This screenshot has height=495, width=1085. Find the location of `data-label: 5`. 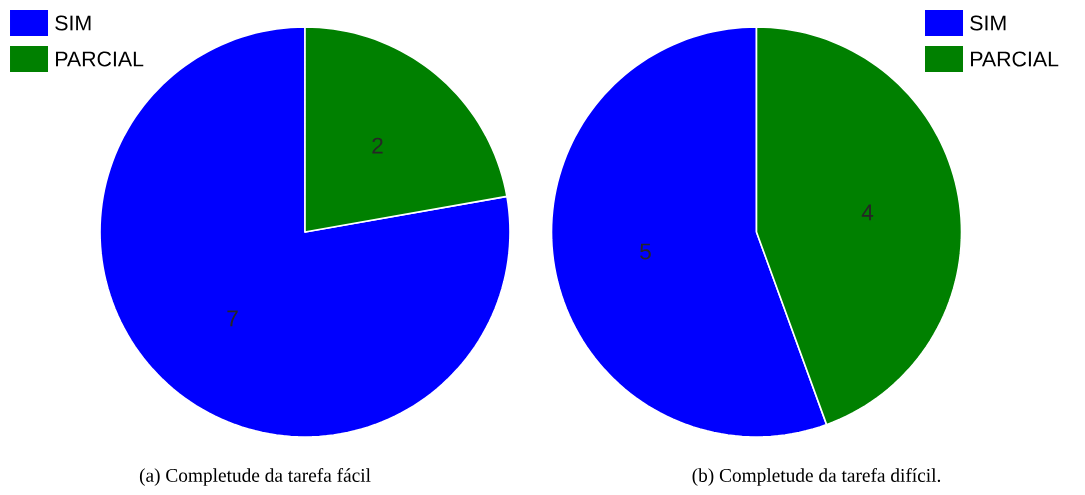

data-label: 5 is located at coordinates (645, 251).